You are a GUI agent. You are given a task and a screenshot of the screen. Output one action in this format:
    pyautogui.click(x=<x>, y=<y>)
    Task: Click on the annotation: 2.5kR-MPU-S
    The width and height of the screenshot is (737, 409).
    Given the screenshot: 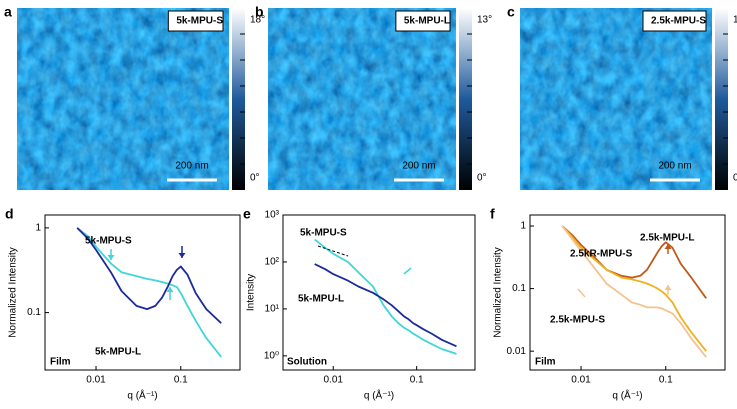 What is the action you would take?
    pyautogui.click(x=601, y=254)
    